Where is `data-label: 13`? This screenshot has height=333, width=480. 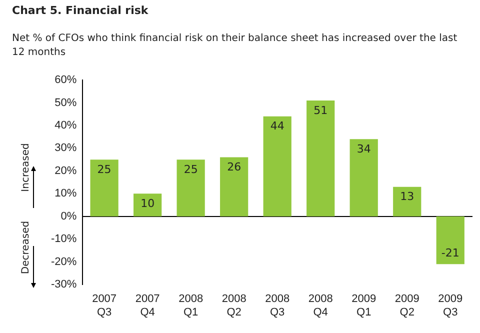 data-label: 13 is located at coordinates (407, 197).